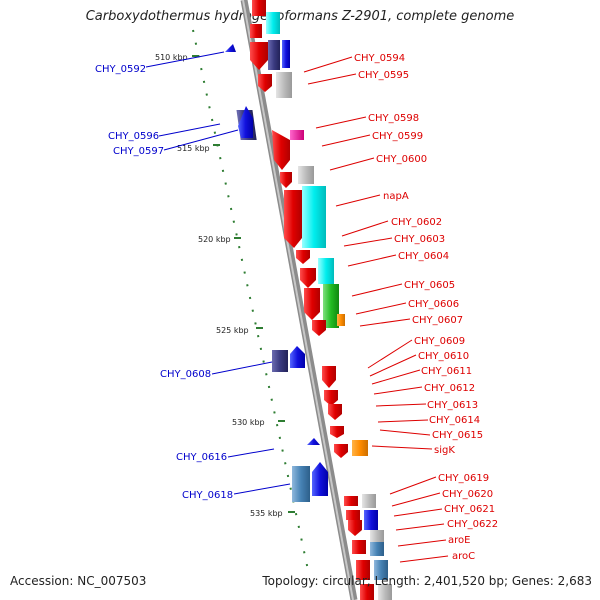  Describe the element at coordinates (437, 320) in the screenshot. I see `gene-label-chy0607: CHY_0607` at that location.